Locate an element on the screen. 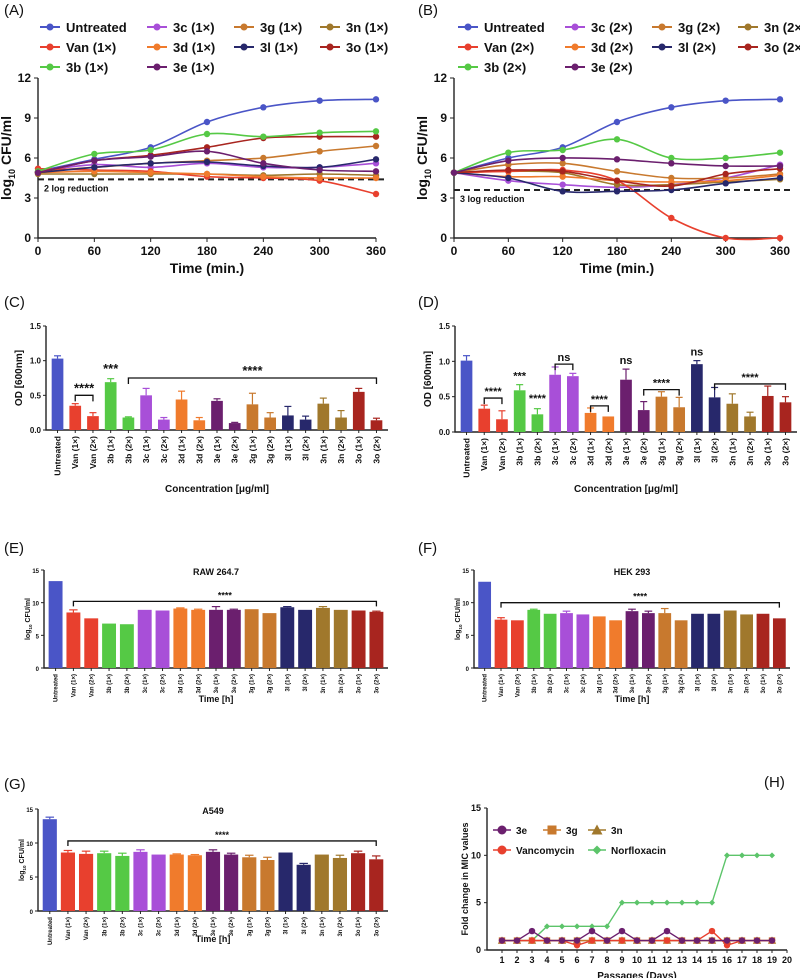  legend-item: 3c (2×) is located at coordinates (599, 27).